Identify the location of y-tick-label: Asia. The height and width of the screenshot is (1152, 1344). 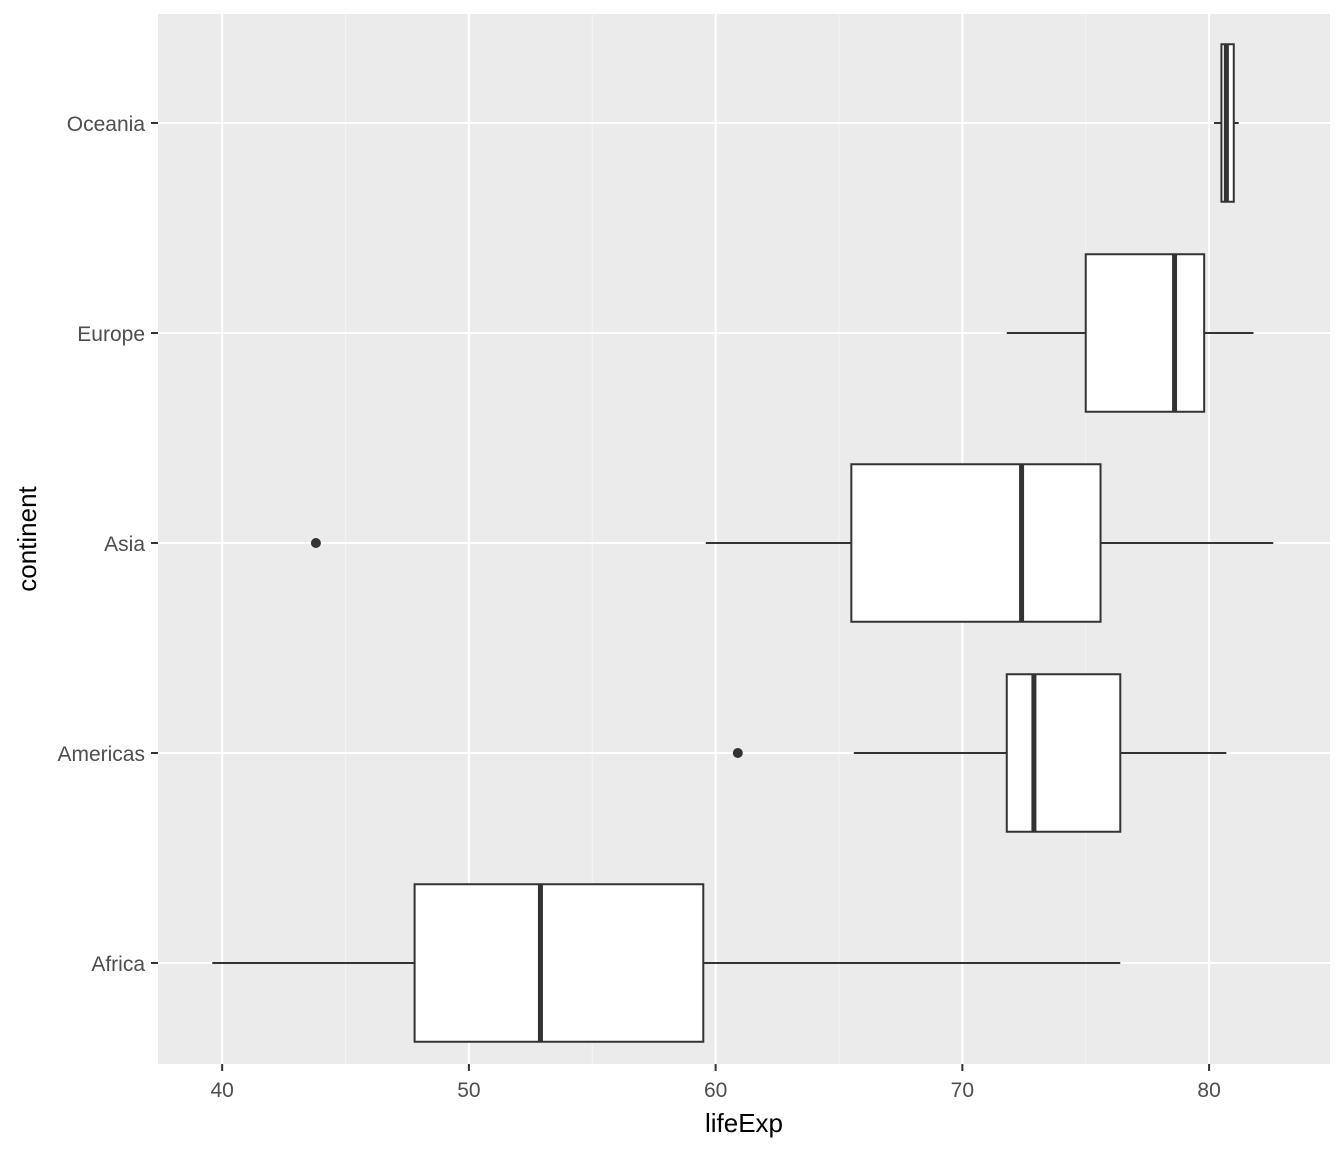
(124, 544).